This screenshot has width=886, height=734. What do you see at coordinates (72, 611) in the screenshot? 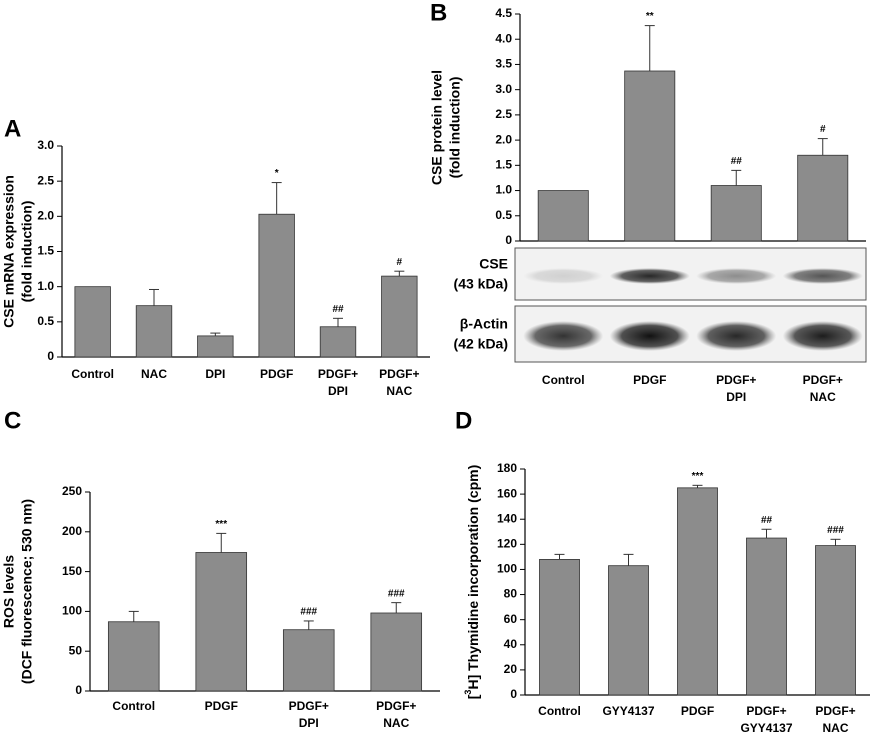
I see `y-tick-label: 100` at bounding box center [72, 611].